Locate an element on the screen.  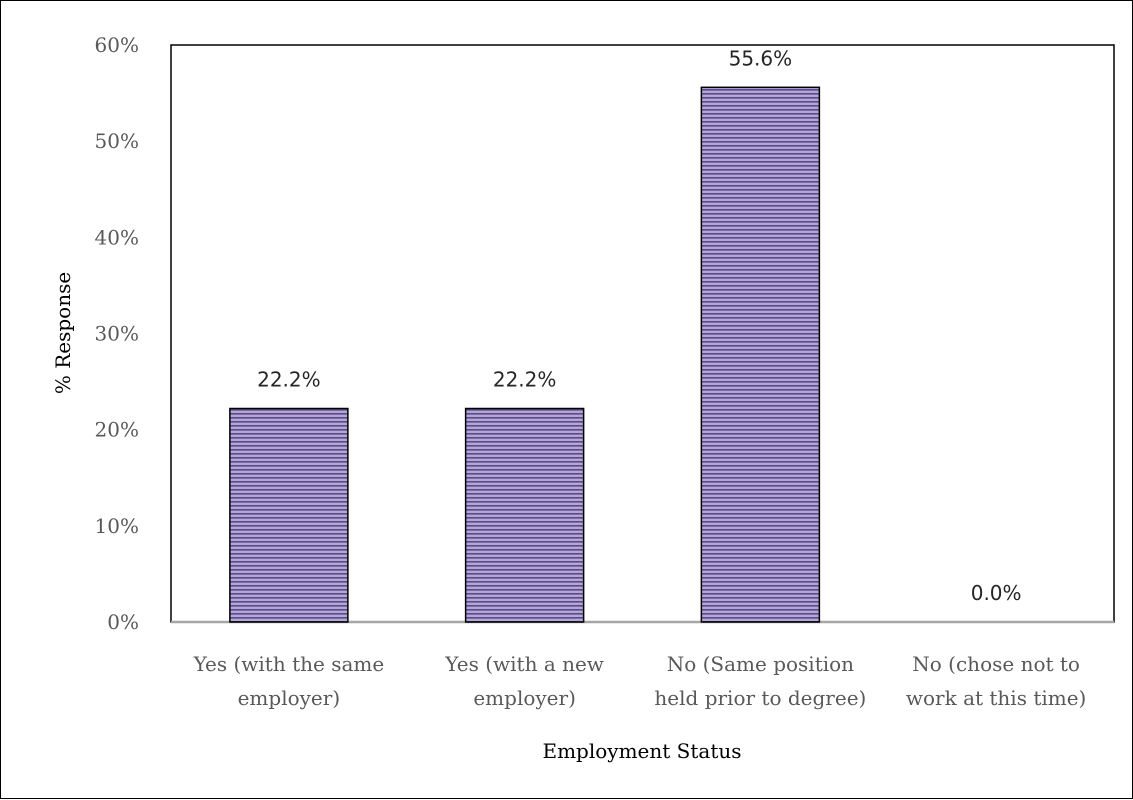
y-tick-label: 60% is located at coordinates (117, 45).